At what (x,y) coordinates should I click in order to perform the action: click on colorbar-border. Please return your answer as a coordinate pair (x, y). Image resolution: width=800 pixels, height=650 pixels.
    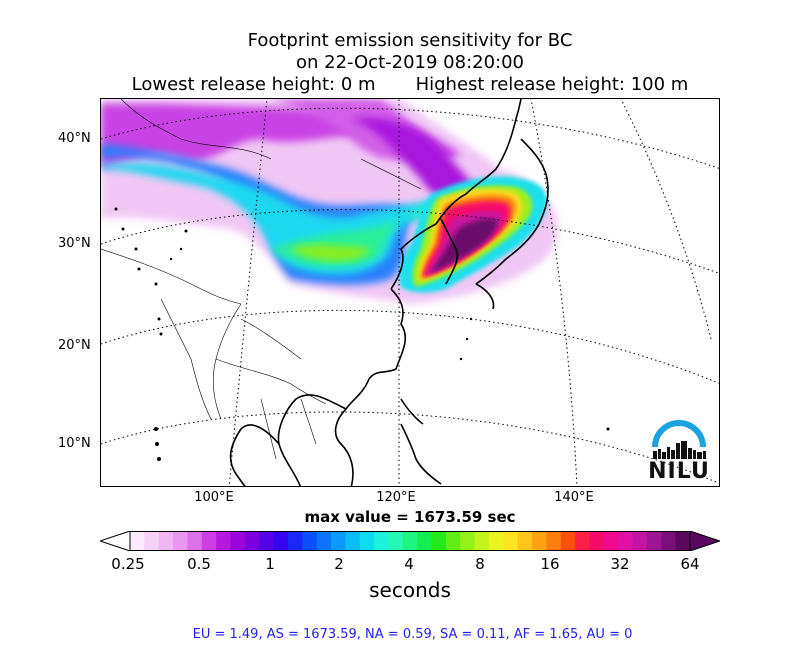
    Looking at the image, I should click on (410, 541).